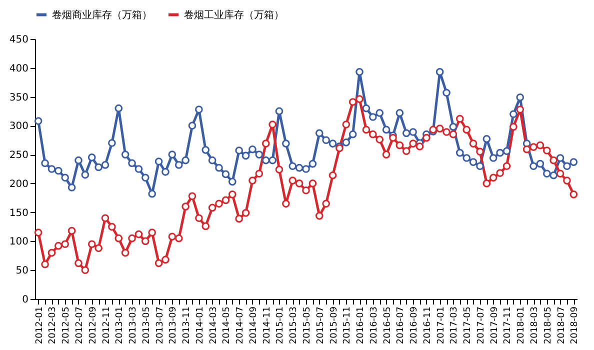  I want to click on x-tick-label: 2016-05, so click(387, 325).